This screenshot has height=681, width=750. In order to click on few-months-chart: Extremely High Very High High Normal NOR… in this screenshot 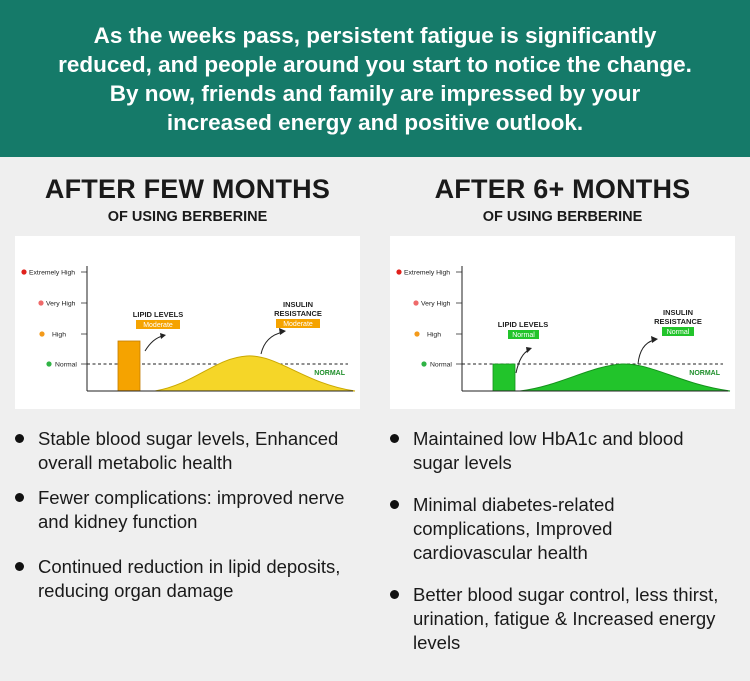, I will do `click(187, 322)`.